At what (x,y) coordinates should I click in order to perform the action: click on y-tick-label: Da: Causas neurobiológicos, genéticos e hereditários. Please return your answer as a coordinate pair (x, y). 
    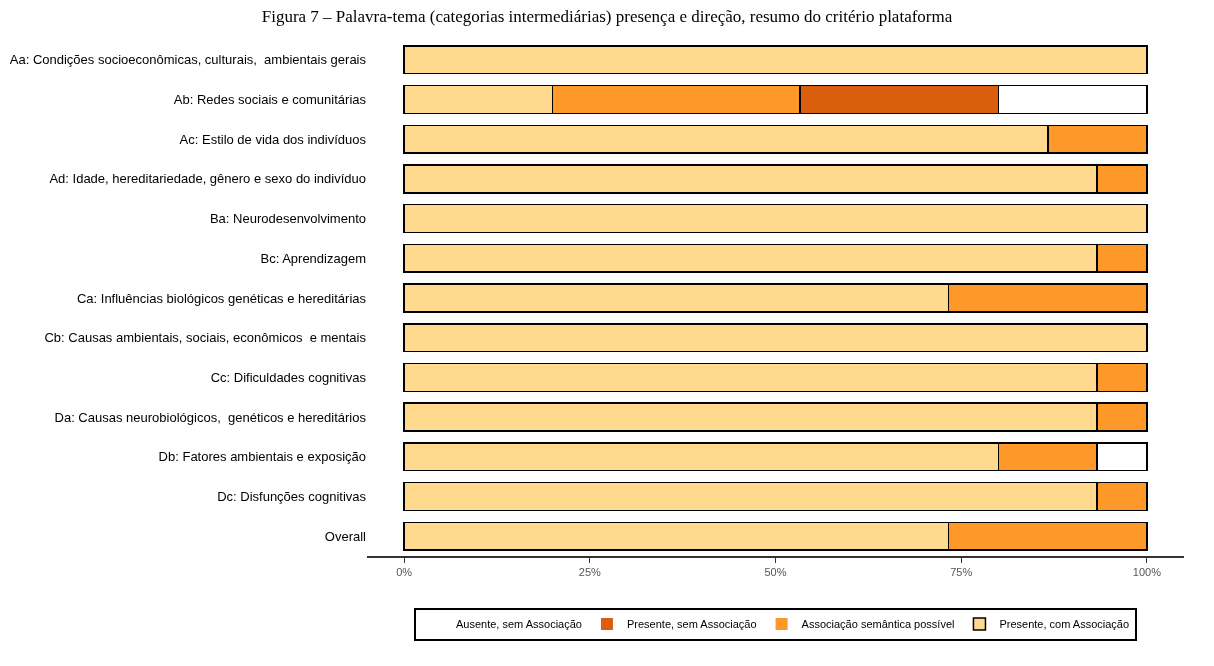
    Looking at the image, I should click on (210, 417).